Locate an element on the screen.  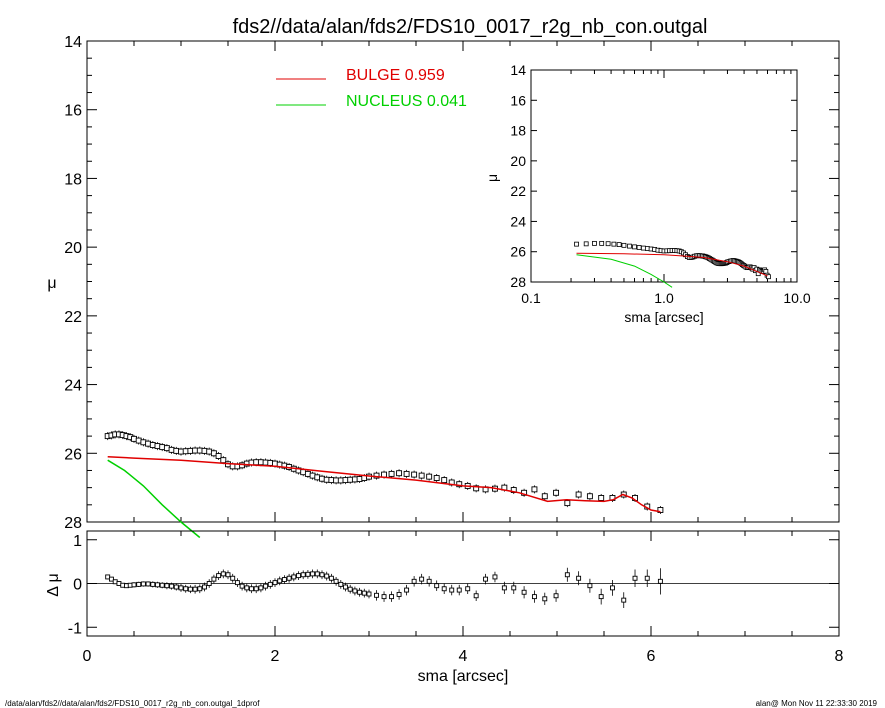
residual-y-tick-label: 0 is located at coordinates (77, 585).